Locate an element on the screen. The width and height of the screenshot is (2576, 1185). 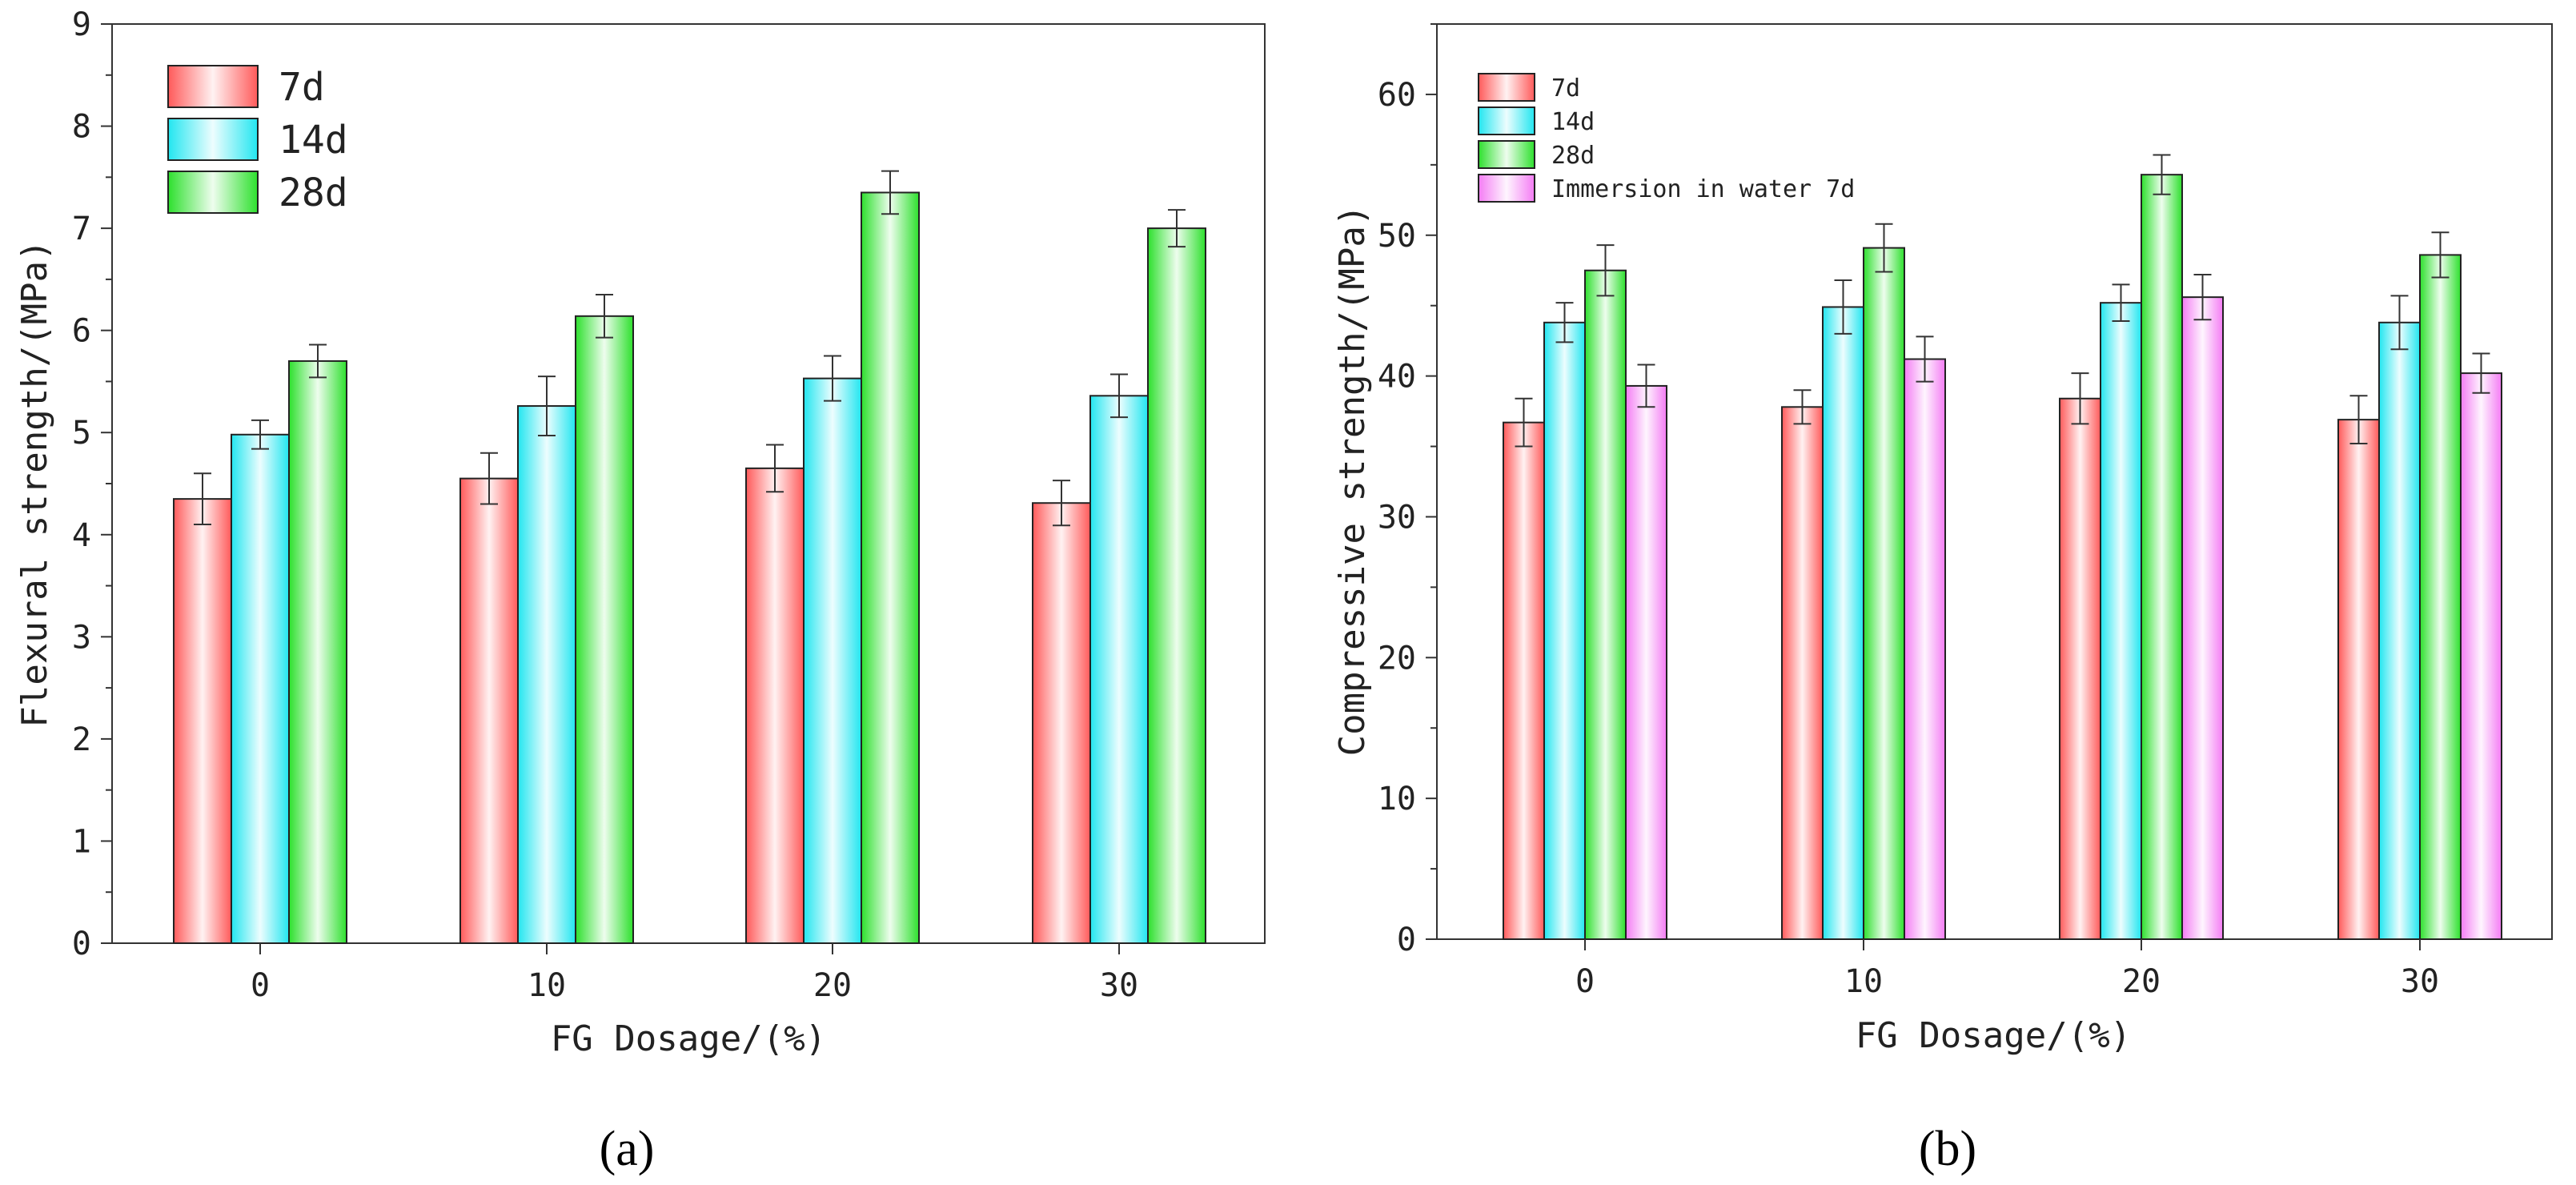
y-tick-label: 10 is located at coordinates (1397, 799).